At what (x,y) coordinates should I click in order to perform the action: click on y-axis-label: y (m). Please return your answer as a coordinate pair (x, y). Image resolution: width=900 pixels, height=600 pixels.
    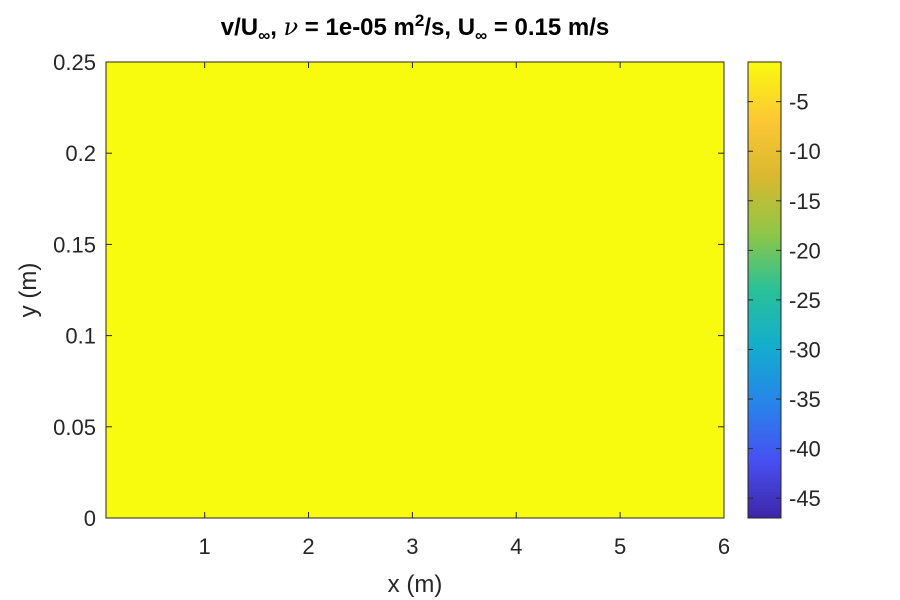
    Looking at the image, I should click on (28, 290).